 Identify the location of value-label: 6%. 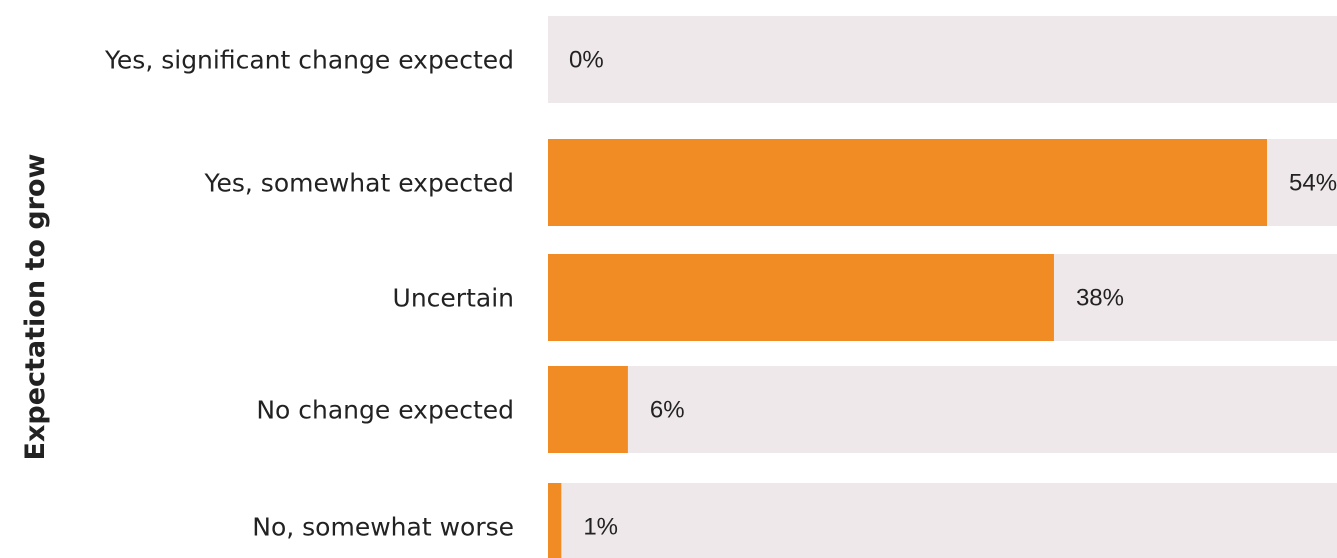
(667, 410).